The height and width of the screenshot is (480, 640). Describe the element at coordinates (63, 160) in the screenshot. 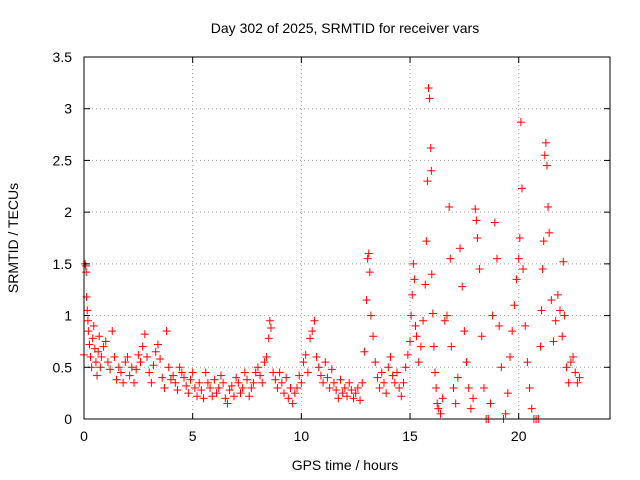

I see `y-tick-label: 2.5` at that location.